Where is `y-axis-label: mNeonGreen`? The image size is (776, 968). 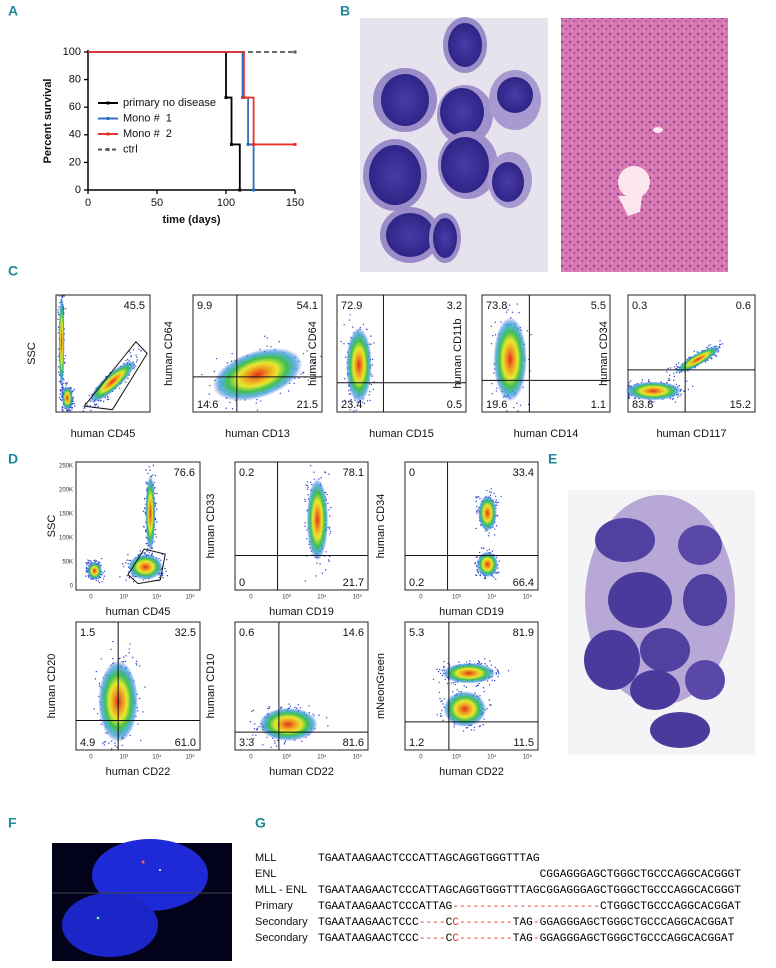
y-axis-label: mNeonGreen is located at coordinates (381, 686).